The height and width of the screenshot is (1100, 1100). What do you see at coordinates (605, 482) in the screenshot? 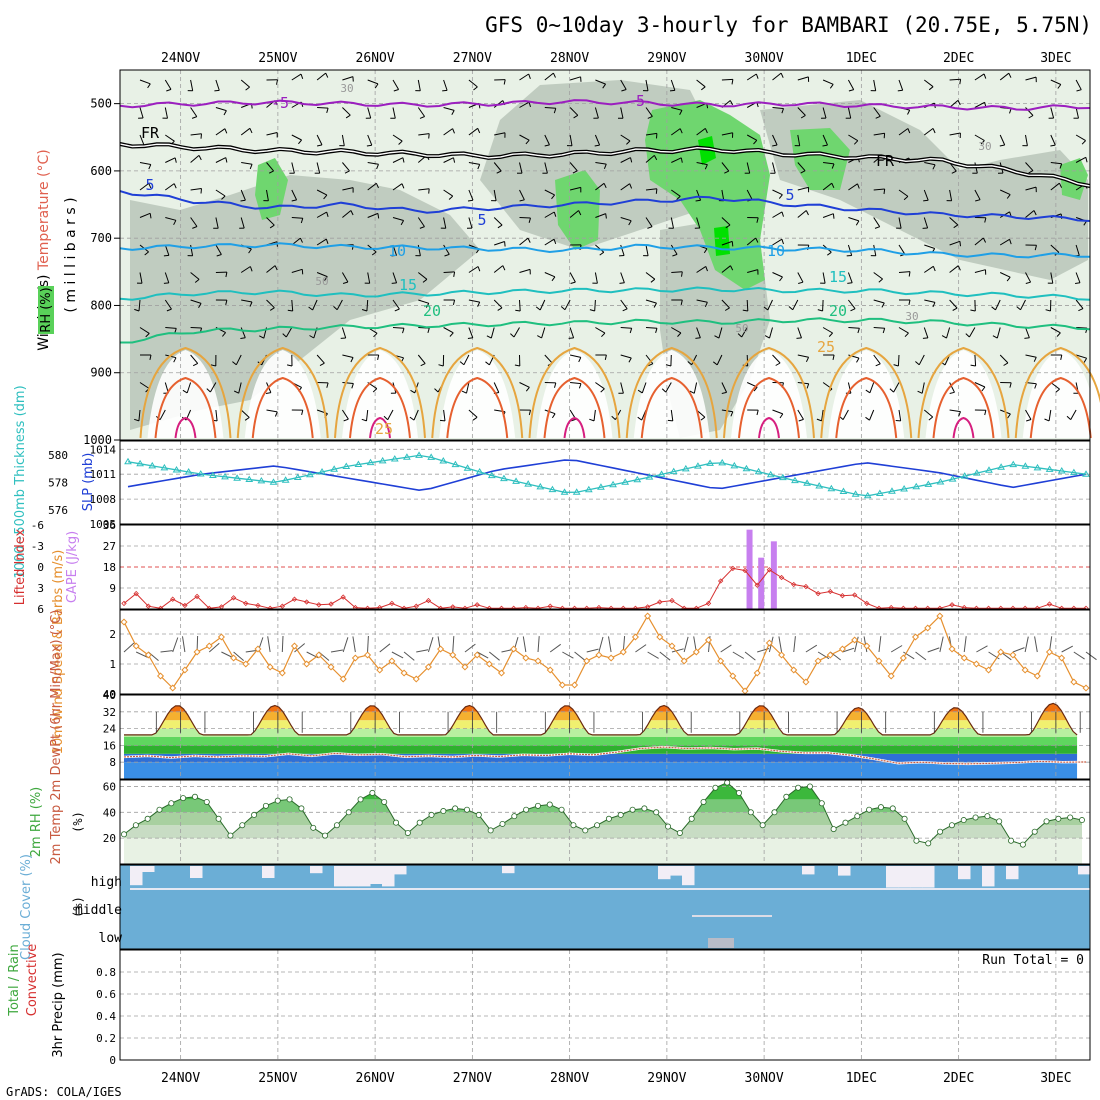
I see `slp-grid` at bounding box center [605, 482].